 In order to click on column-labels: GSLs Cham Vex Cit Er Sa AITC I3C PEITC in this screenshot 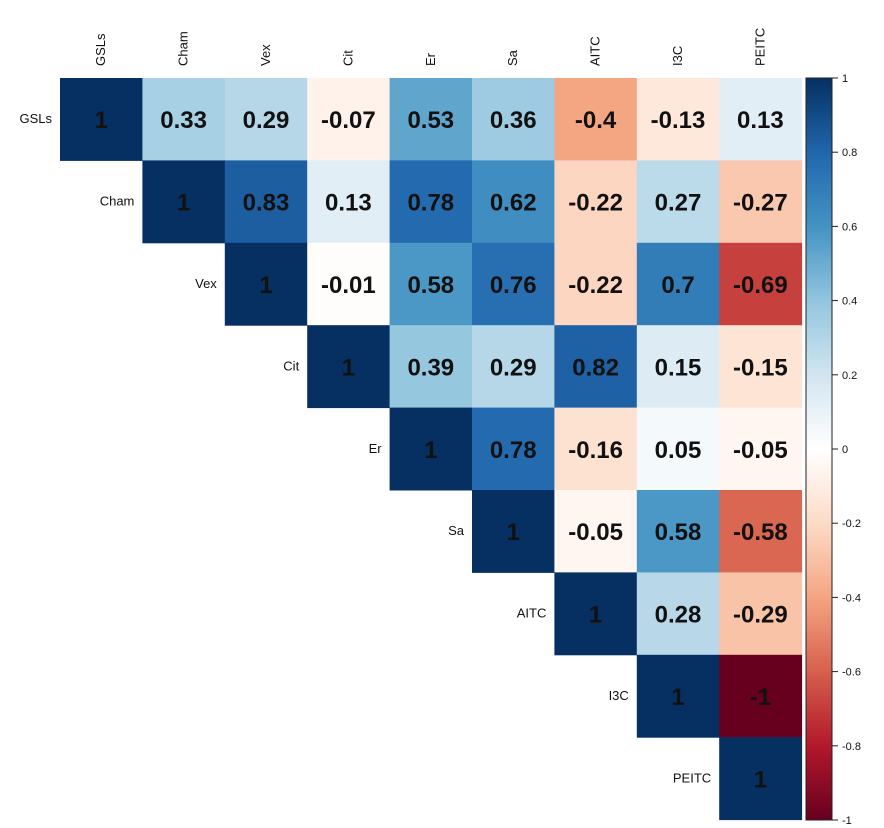, I will do `click(430, 47)`.